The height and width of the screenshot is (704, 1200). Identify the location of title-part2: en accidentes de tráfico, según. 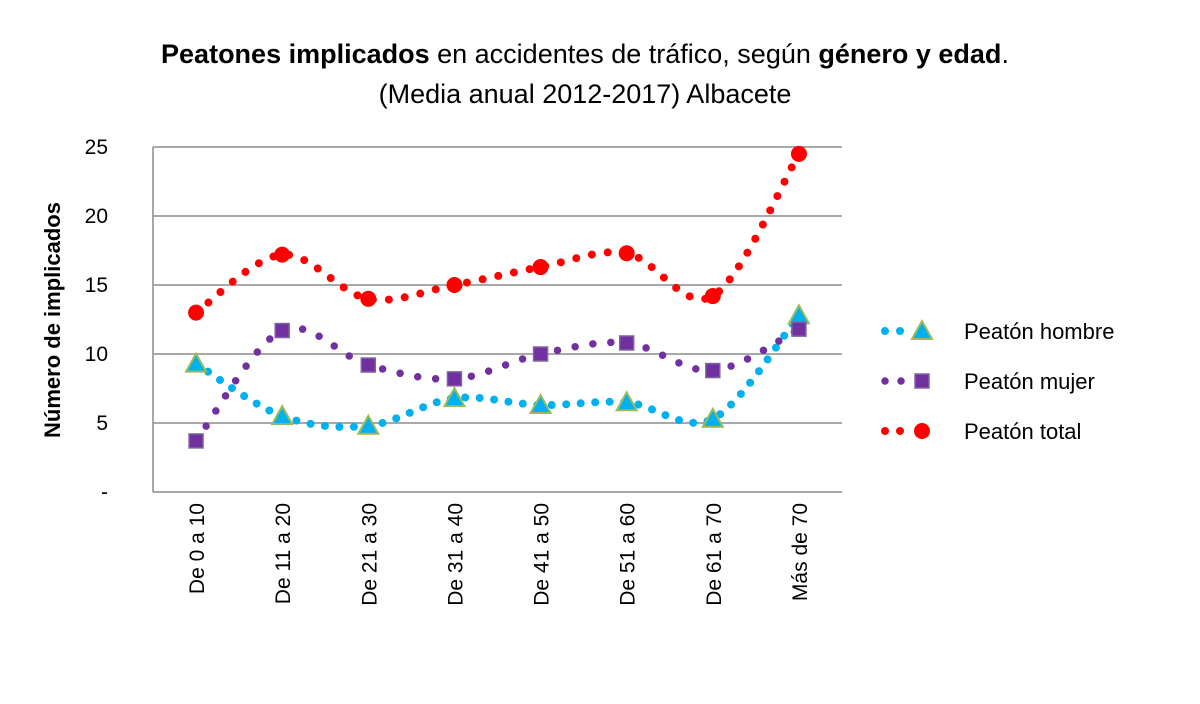
(624, 54).